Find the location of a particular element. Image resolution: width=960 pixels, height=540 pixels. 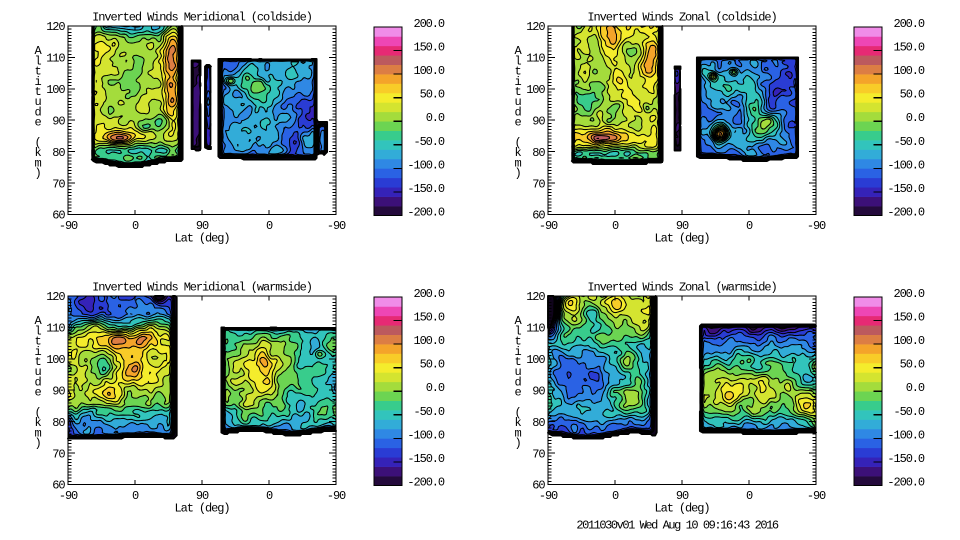

svg-text:Inverted Winds Zonal (warmside: Inverted Winds Zonal (warmside) is located at coordinates (681, 288).